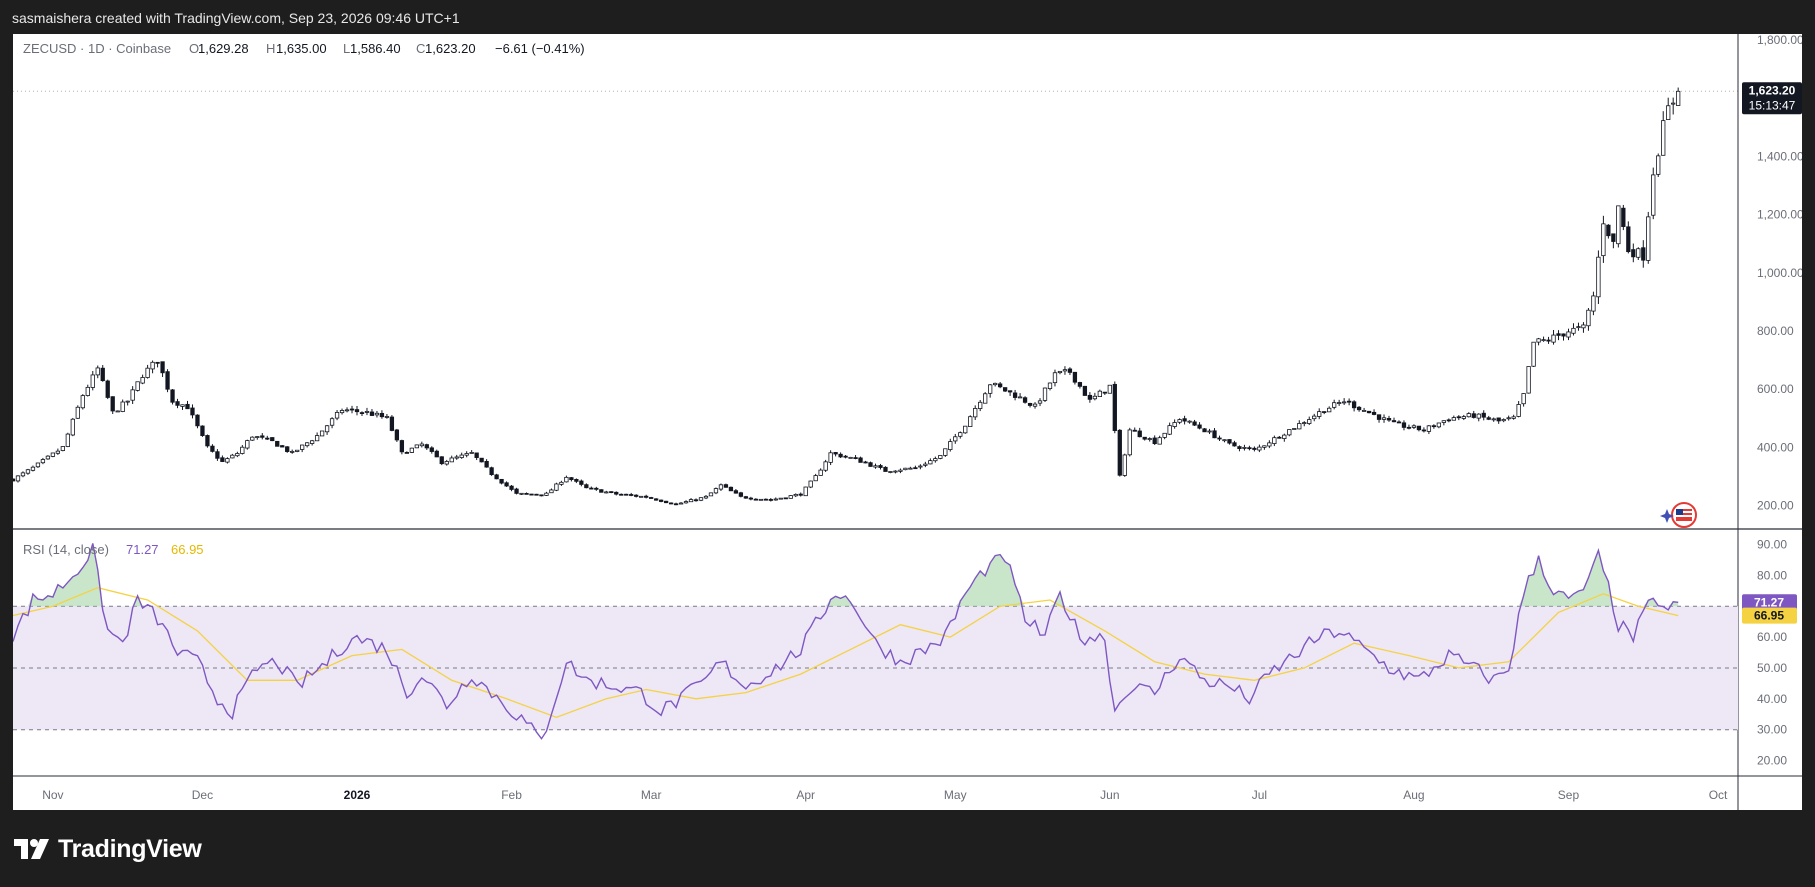 The width and height of the screenshot is (1815, 887). What do you see at coordinates (97, 48) in the screenshot?
I see `legend-symbol: ZECUSD · 1D · Coinbase` at bounding box center [97, 48].